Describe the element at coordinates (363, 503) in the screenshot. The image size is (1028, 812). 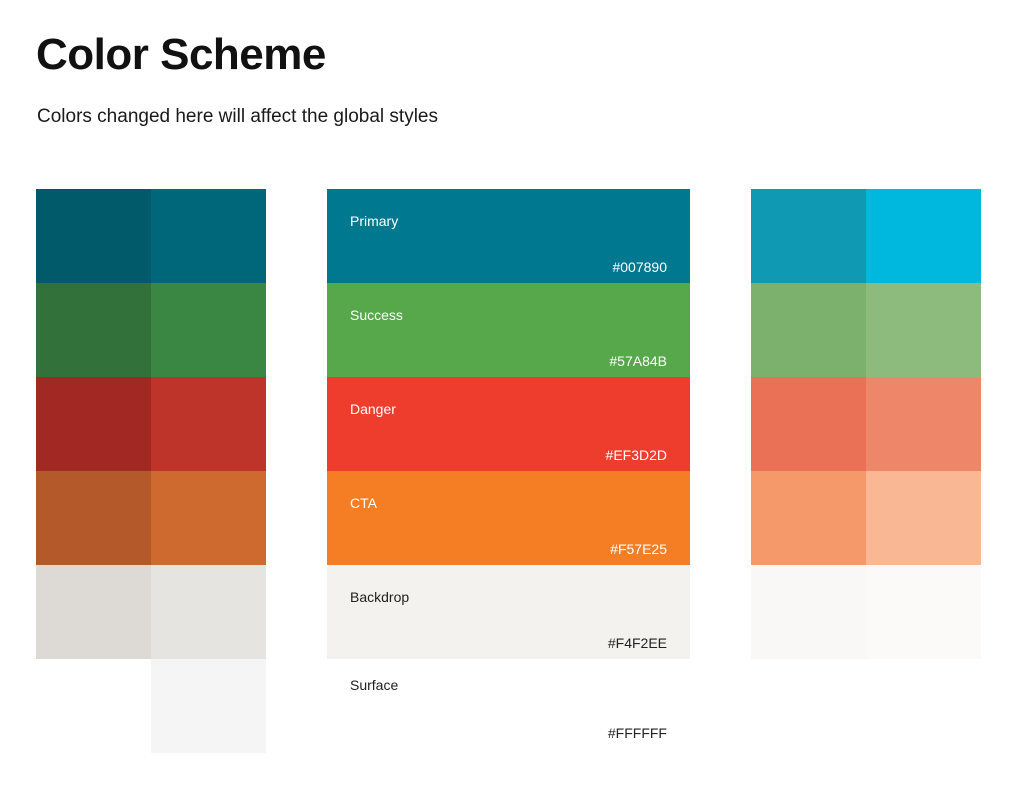
I see `swatch-cta-name: CTA` at that location.